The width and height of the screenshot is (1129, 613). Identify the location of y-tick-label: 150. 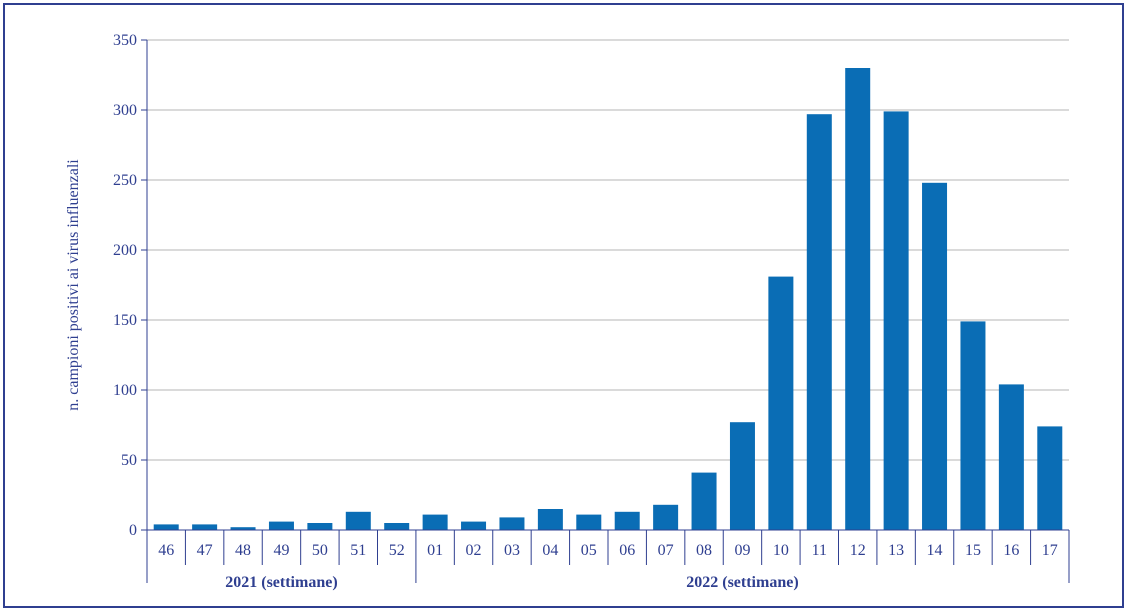
(125, 320).